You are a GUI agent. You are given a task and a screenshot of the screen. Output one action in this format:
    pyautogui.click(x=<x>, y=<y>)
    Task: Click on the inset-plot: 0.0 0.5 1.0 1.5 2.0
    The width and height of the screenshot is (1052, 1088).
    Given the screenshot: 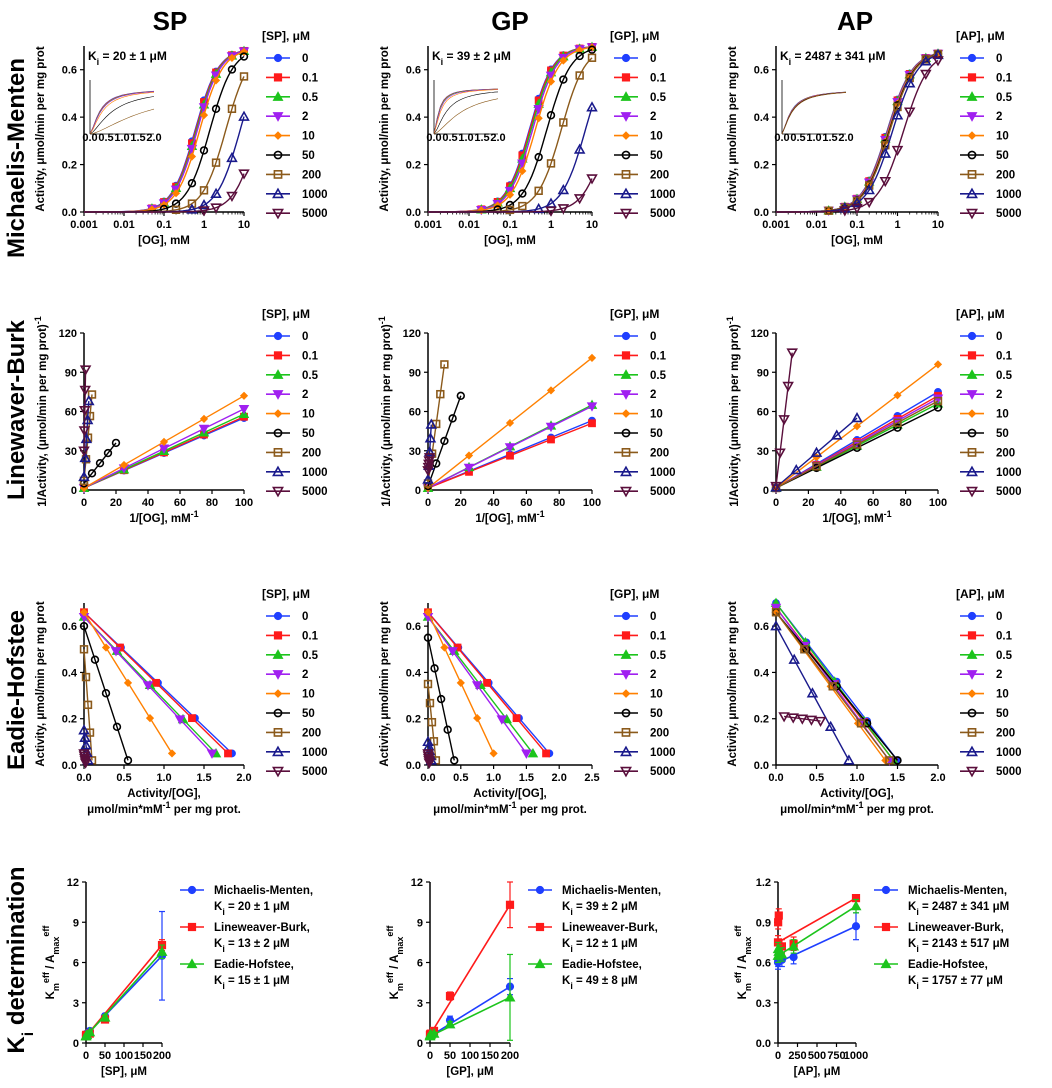 What is the action you would take?
    pyautogui.click(x=122, y=112)
    